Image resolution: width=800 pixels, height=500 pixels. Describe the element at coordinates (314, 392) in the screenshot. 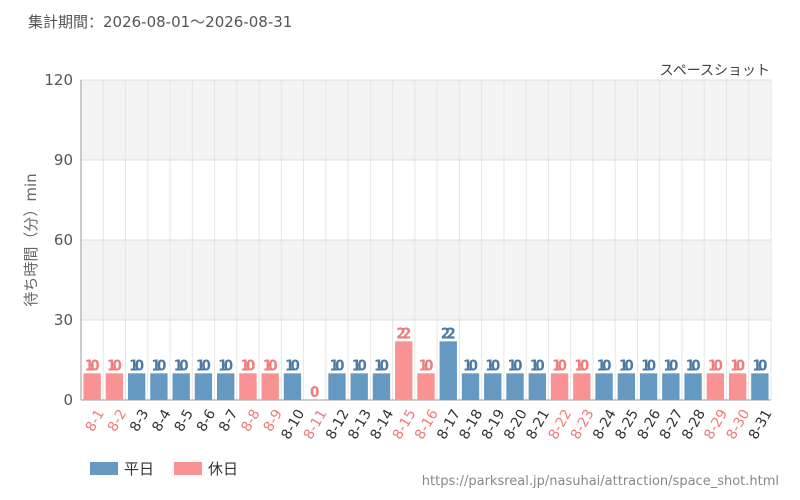

I see `data-label: 0` at that location.